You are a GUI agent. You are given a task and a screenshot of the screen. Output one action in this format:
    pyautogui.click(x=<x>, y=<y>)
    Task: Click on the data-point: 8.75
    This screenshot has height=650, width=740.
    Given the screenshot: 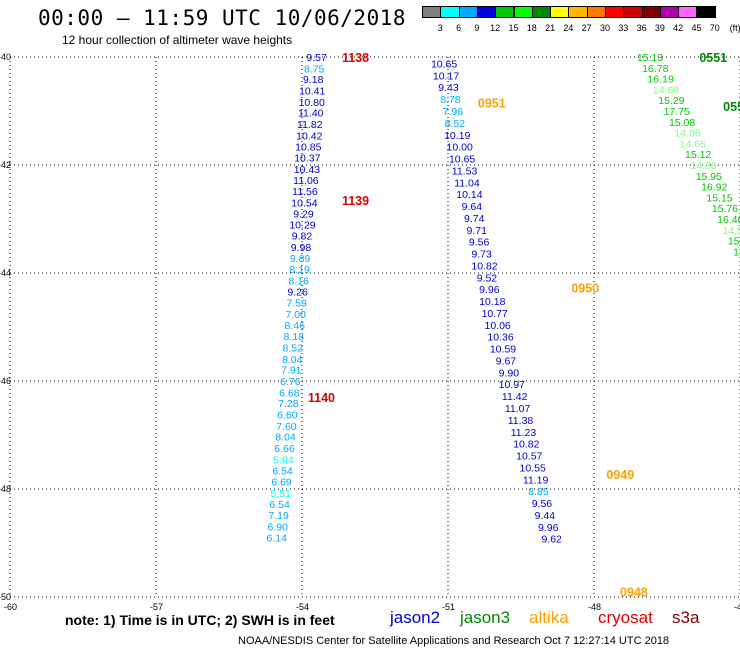 What is the action you would take?
    pyautogui.click(x=314, y=69)
    